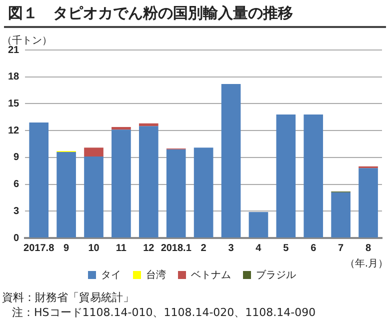 This screenshot has width=390, height=336. What do you see at coordinates (286, 248) in the screenshot?
I see `x-tick-label: 5` at bounding box center [286, 248].